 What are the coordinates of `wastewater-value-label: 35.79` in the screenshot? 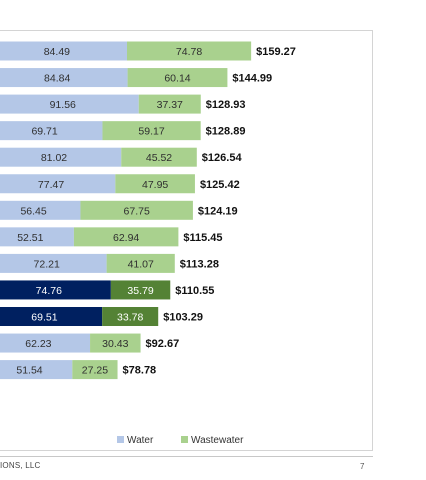 It's located at (140, 291).